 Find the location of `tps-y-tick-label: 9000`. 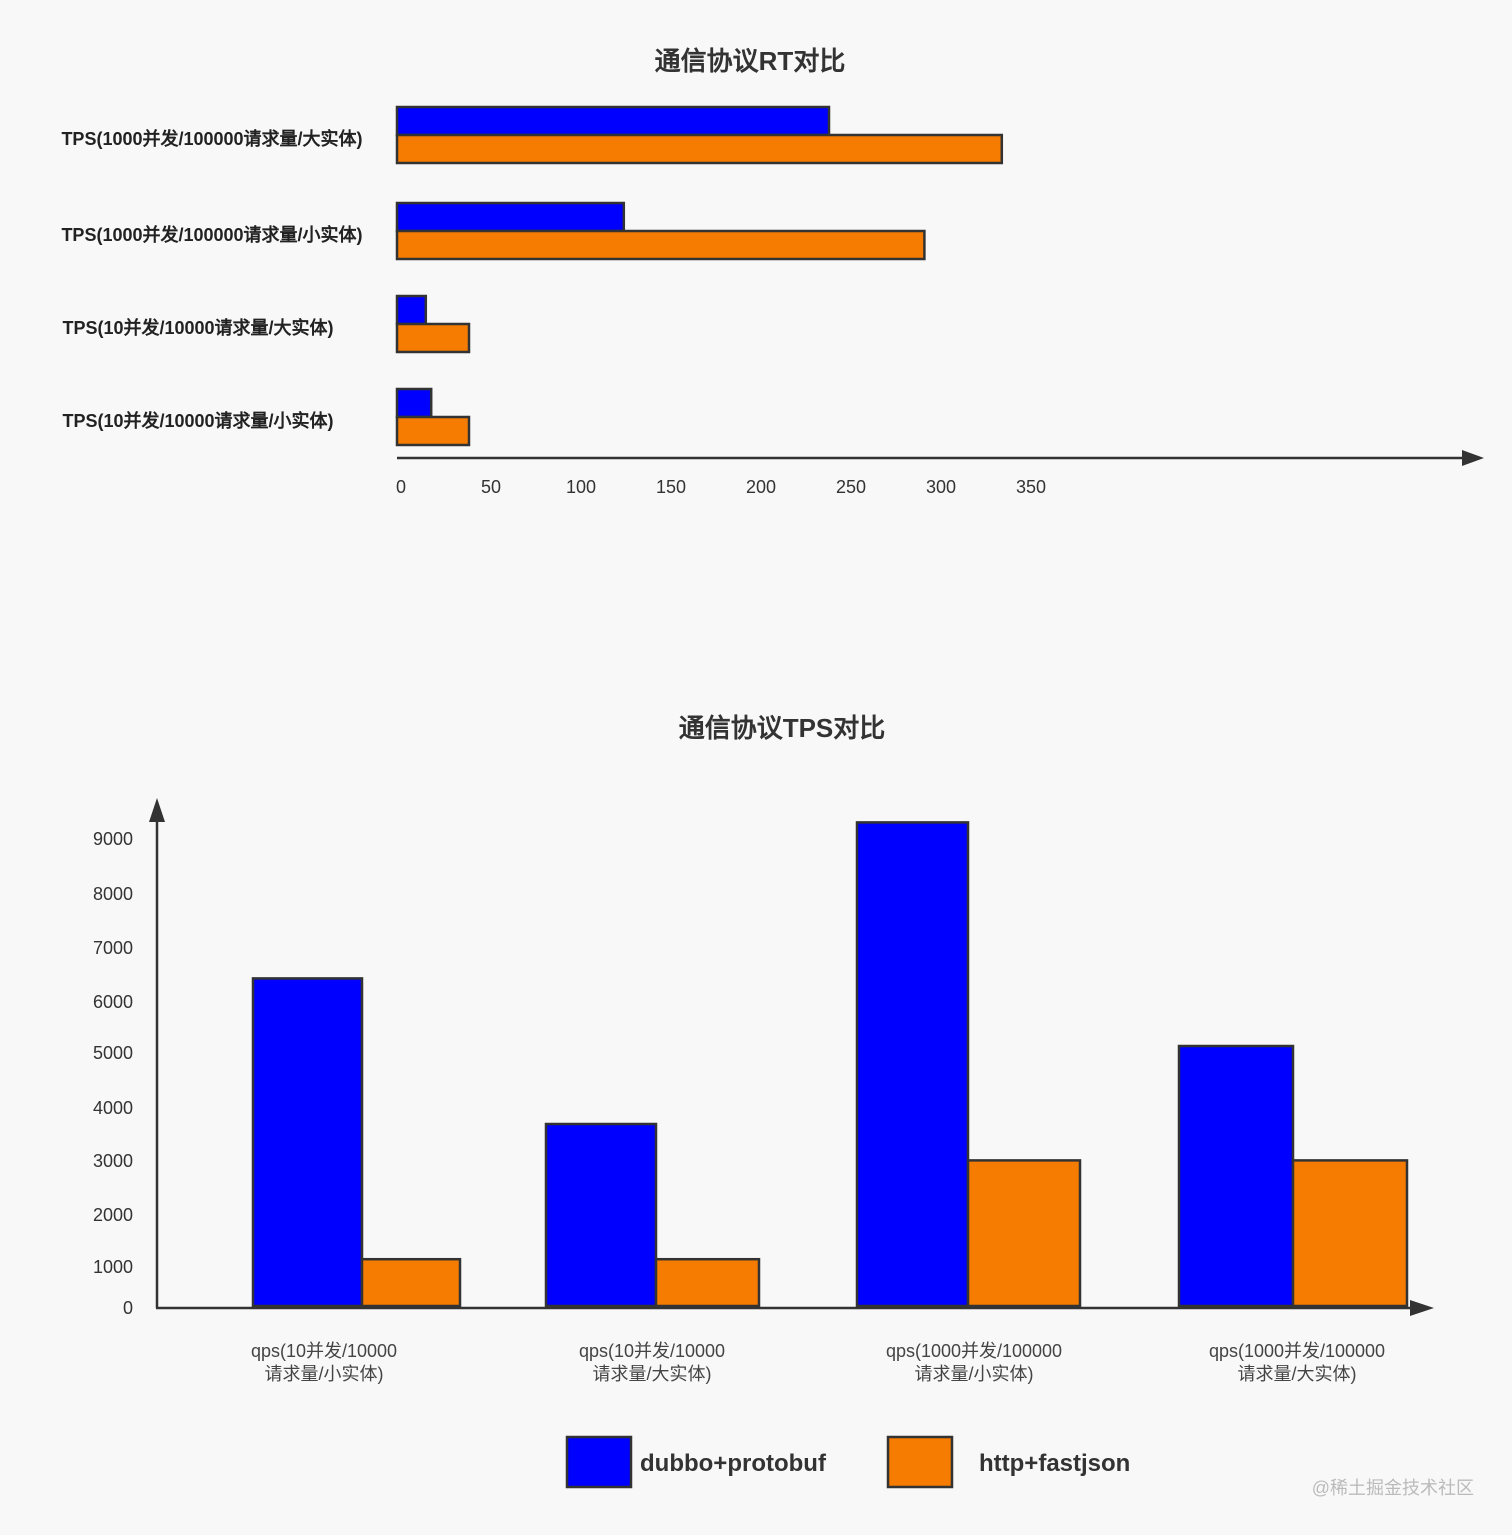

tps-y-tick-label: 9000 is located at coordinates (113, 839).